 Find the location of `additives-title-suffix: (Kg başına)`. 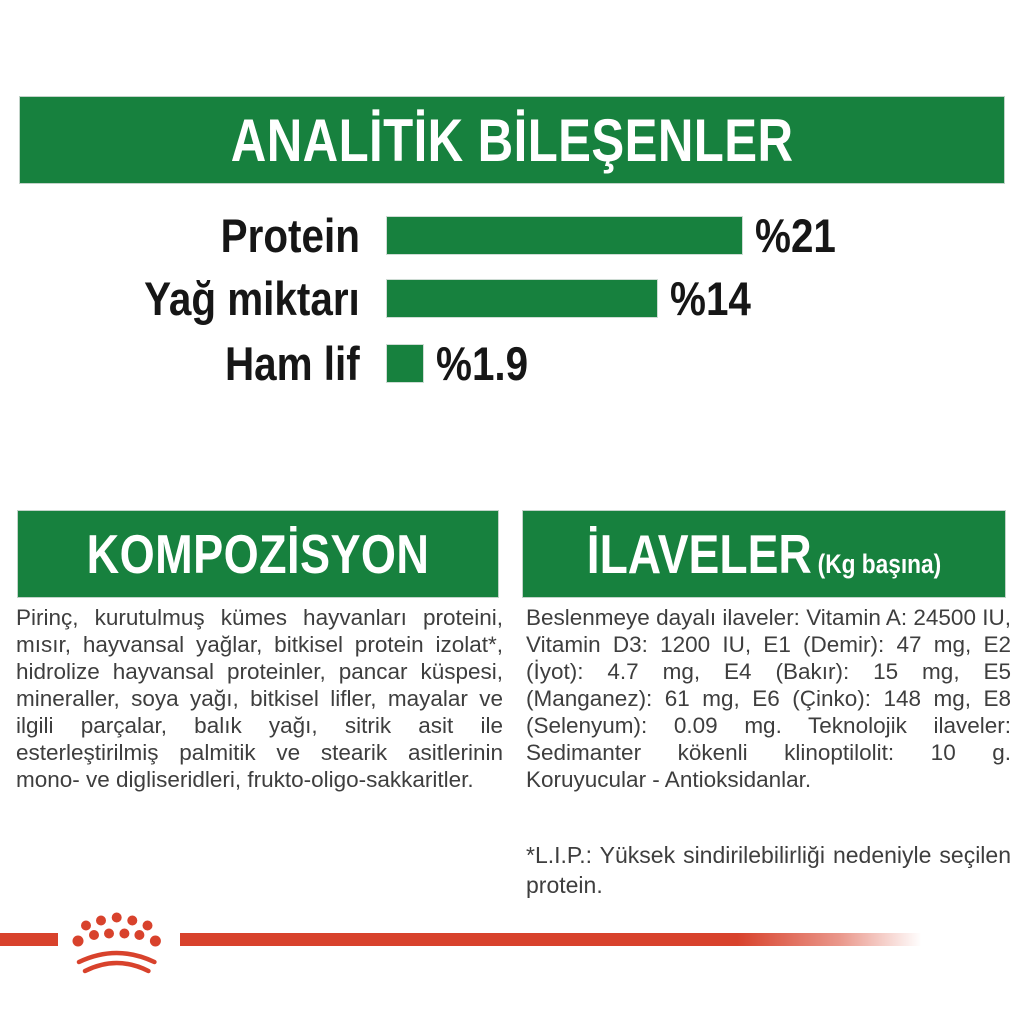

additives-title-suffix: (Kg başına) is located at coordinates (879, 564).